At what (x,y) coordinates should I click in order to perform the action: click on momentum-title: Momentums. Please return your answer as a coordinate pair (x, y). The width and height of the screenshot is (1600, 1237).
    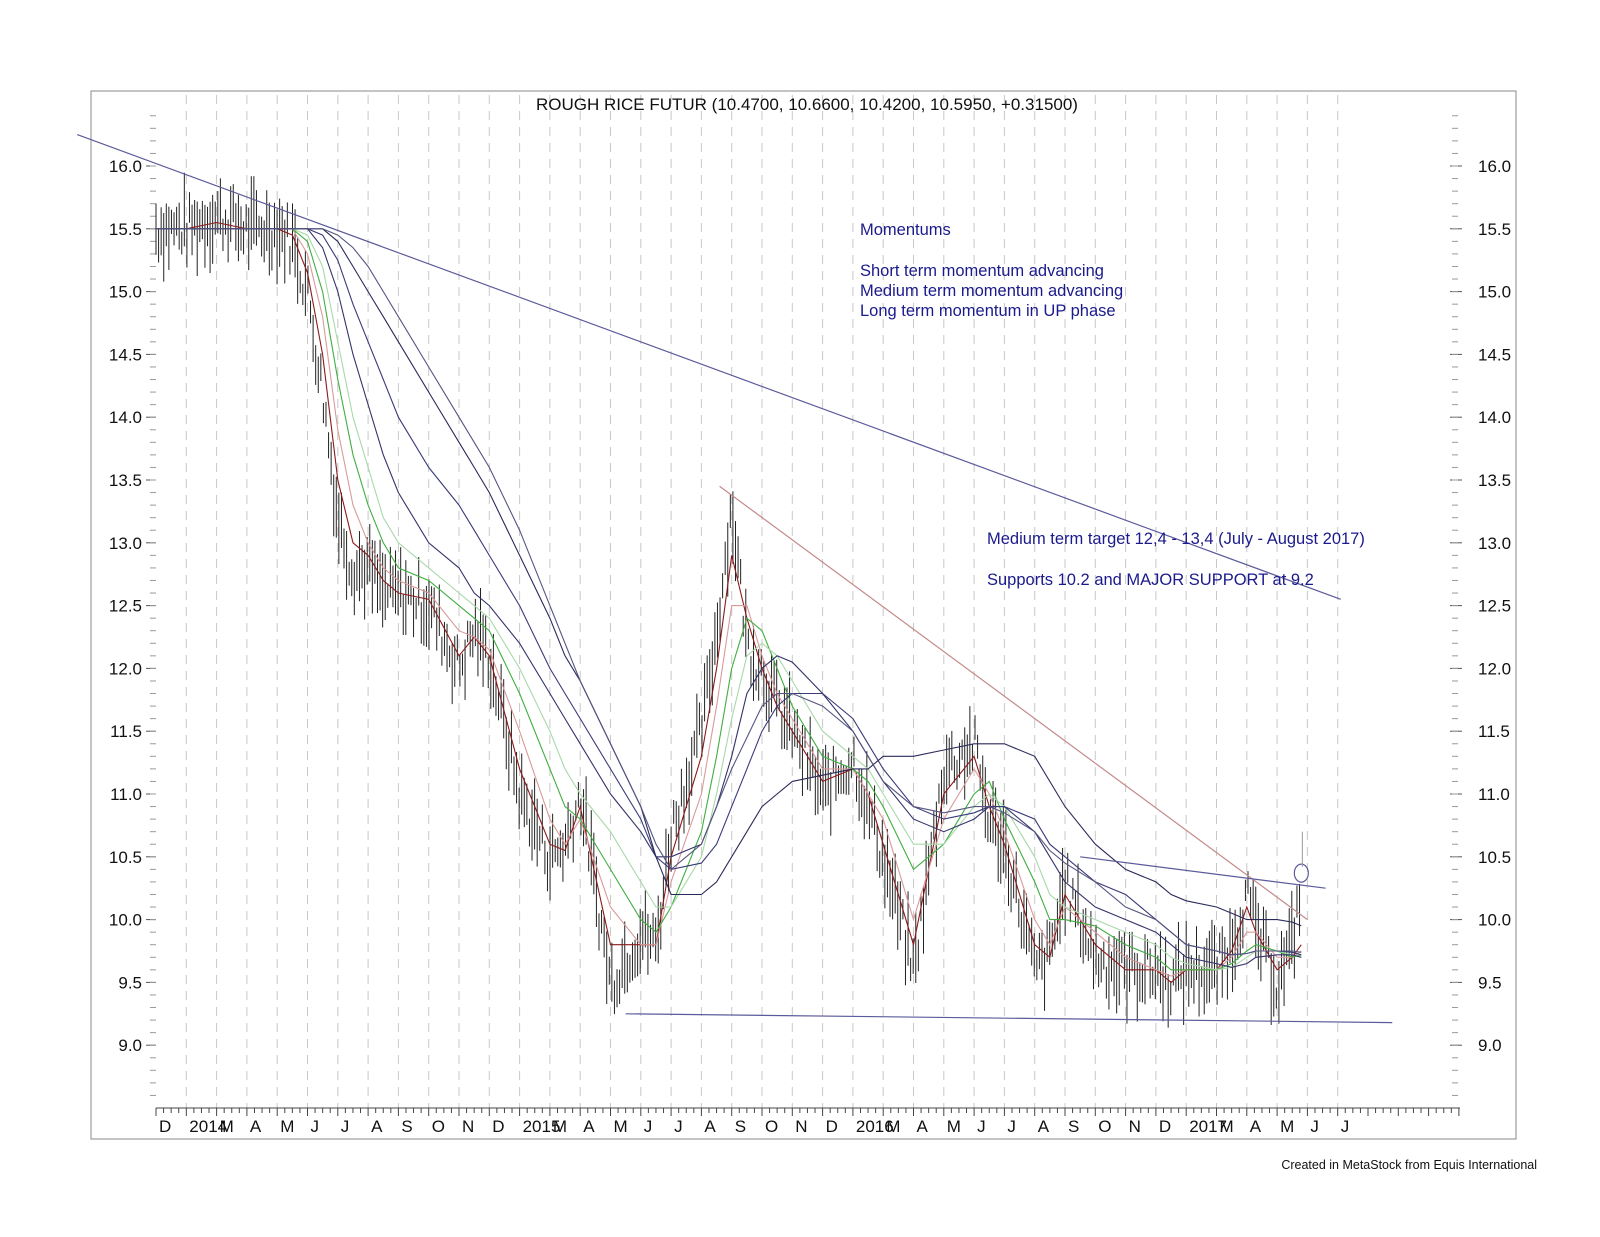
    Looking at the image, I should click on (905, 230).